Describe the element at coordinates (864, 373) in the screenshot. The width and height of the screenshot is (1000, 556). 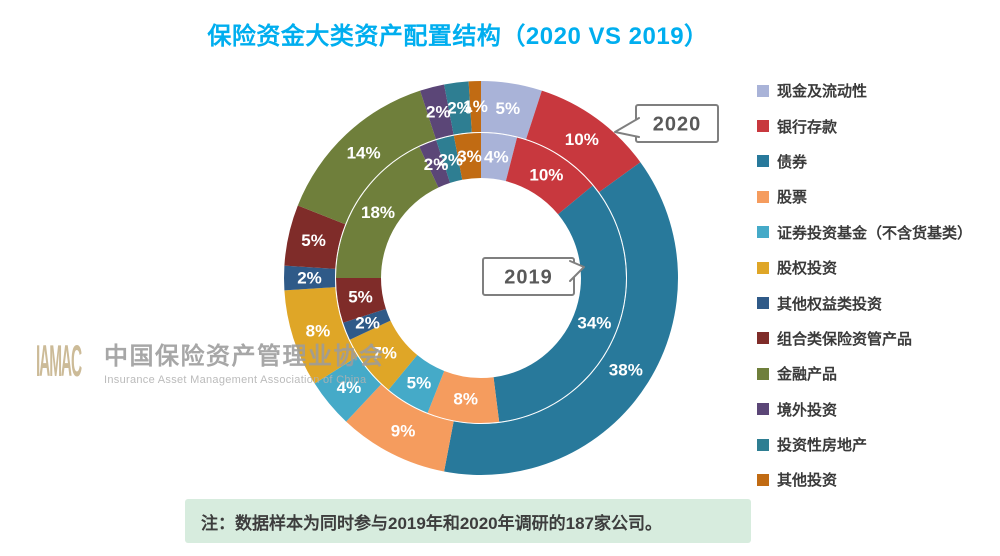
I see `legend-item: 金融产品` at that location.